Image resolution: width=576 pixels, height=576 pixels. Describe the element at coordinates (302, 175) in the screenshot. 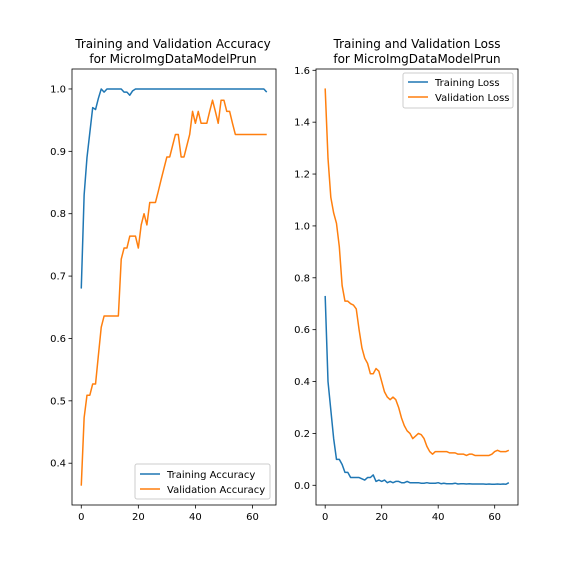

I see `loss-y-tick-label: 1.2` at that location.